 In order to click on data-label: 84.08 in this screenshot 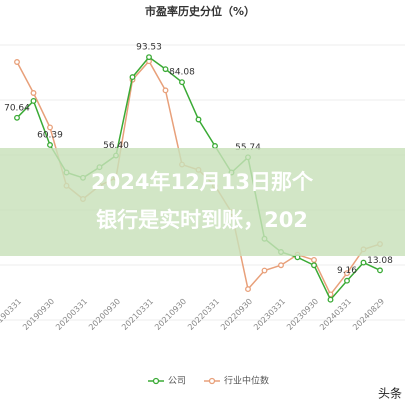, I will do `click(182, 73)`.